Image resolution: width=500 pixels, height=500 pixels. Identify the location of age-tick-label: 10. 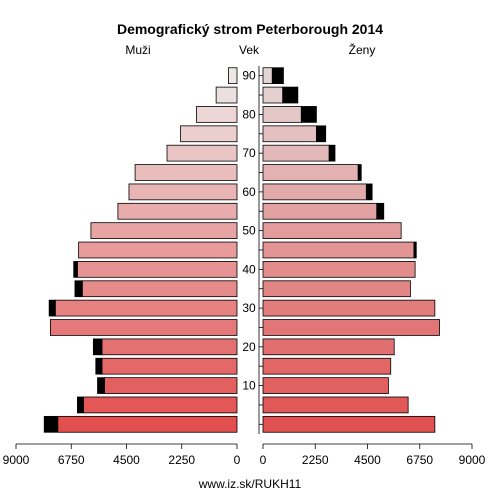
(249, 386).